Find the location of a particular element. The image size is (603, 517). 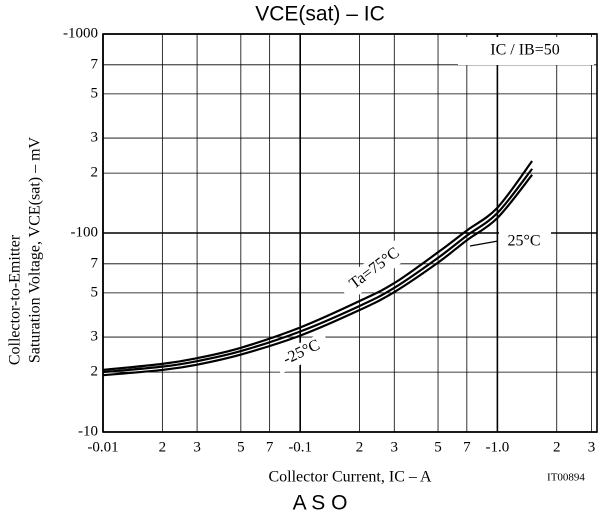

x-axis-label: Collector Current, IC – A is located at coordinates (350, 477).